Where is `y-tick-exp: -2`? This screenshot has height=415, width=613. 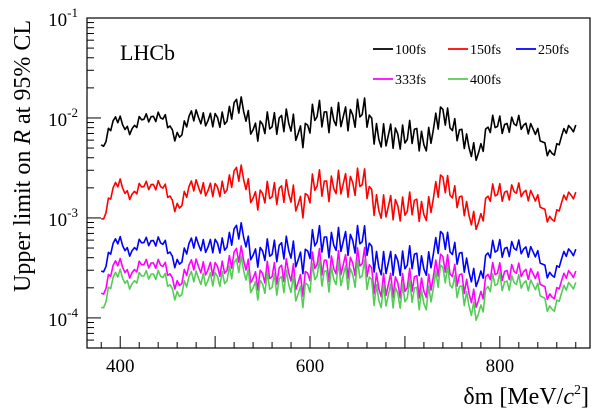
y-tick-exp: -2 is located at coordinates (72, 112).